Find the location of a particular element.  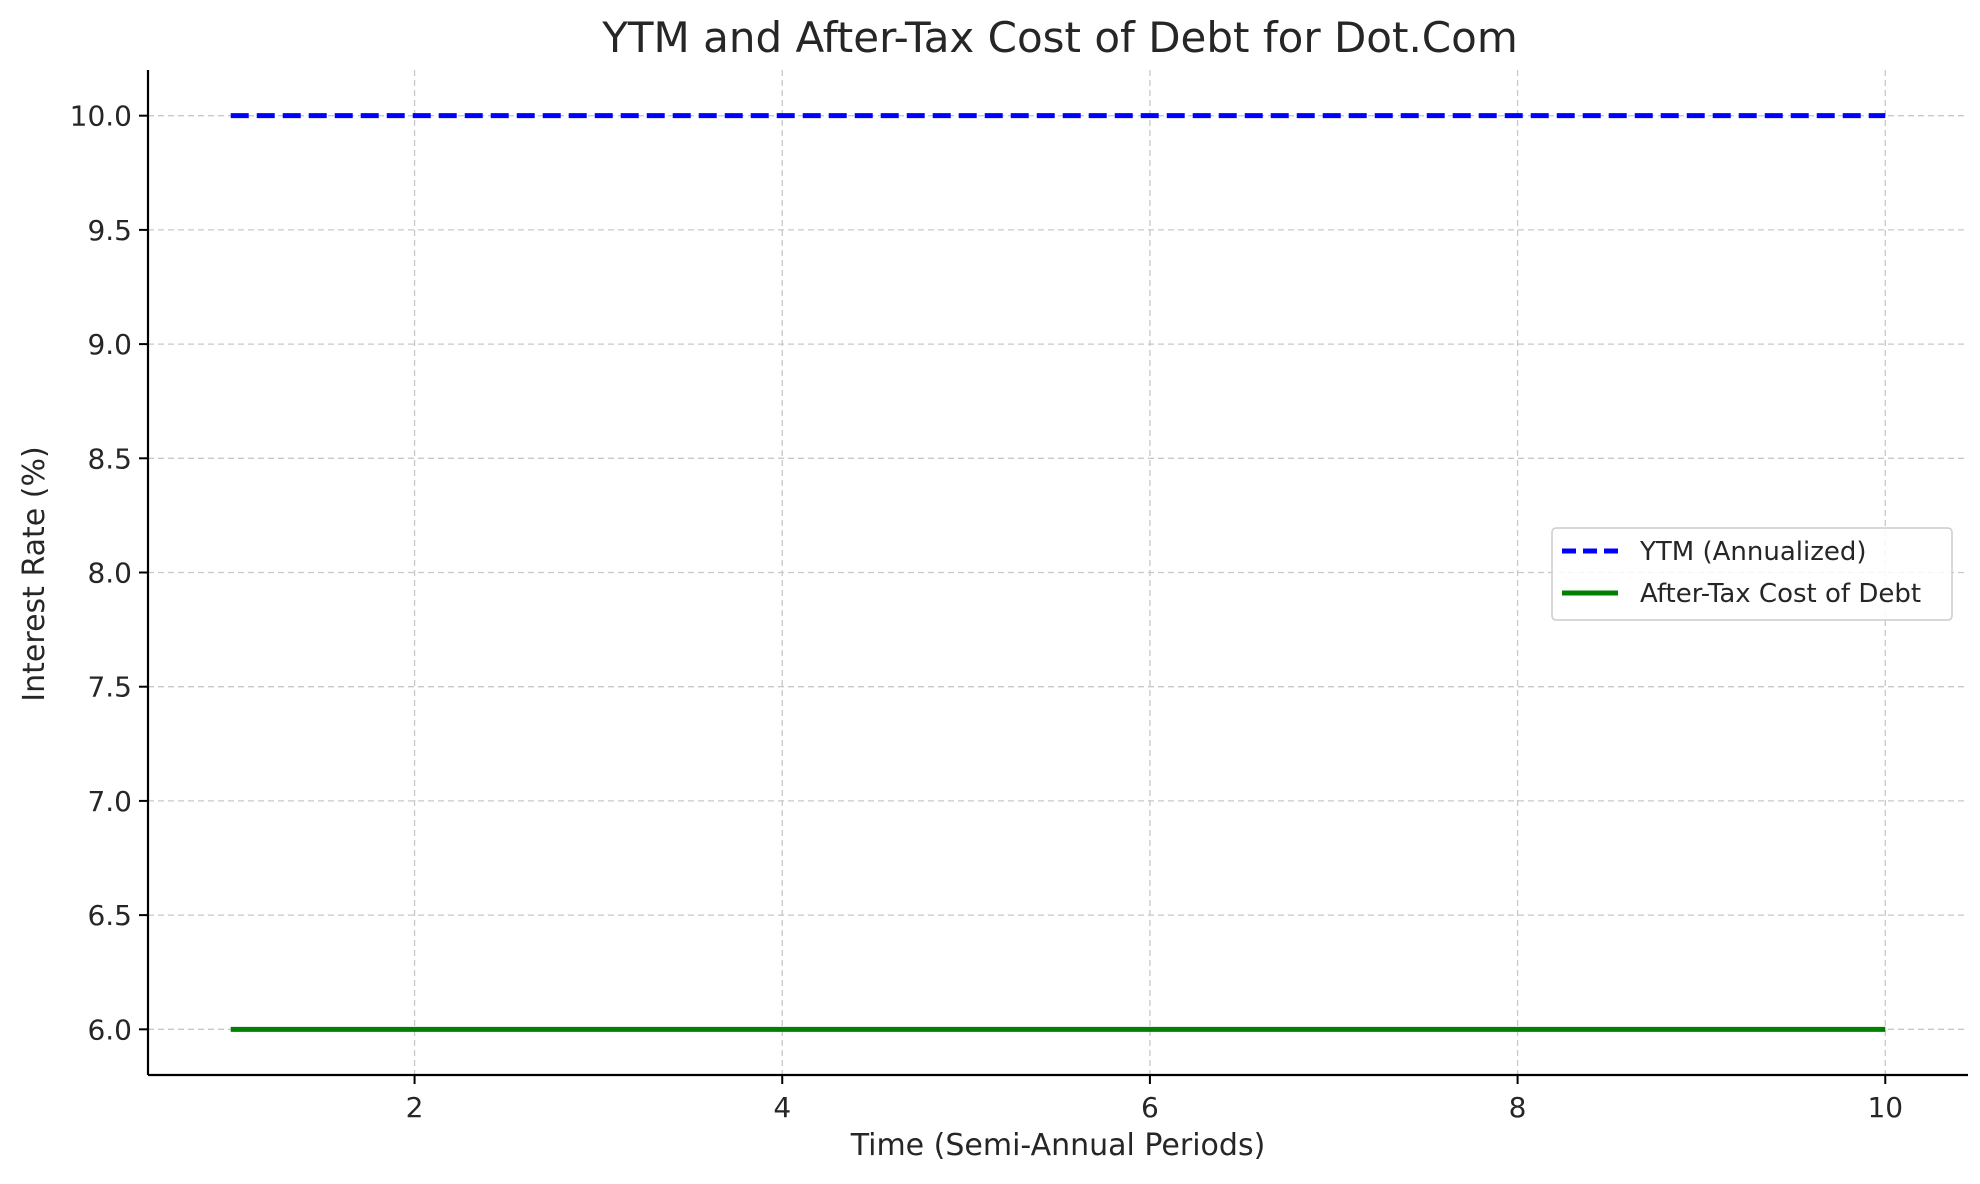

y-tick-label: 9.0 is located at coordinates (109, 344).